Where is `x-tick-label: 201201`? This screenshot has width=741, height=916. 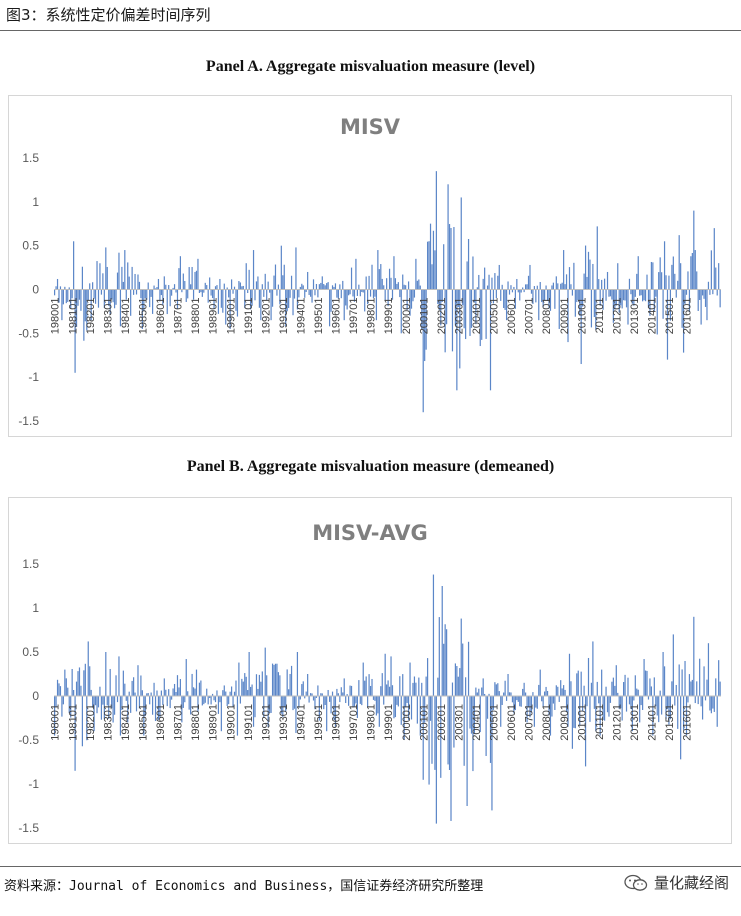 x-tick-label: 201201 is located at coordinates (617, 722).